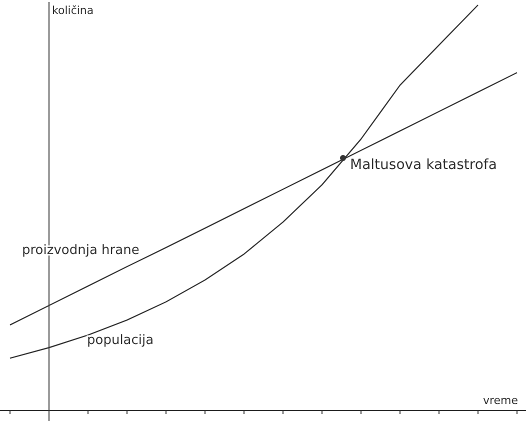 This screenshot has width=526, height=421. Describe the element at coordinates (120, 340) in the screenshot. I see `series-label: populacija` at that location.